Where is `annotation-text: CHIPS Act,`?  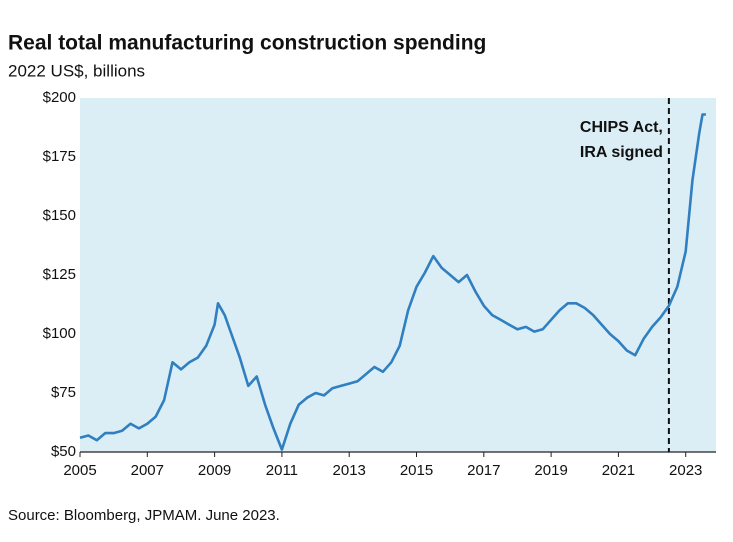
annotation-text: CHIPS Act, is located at coordinates (621, 127).